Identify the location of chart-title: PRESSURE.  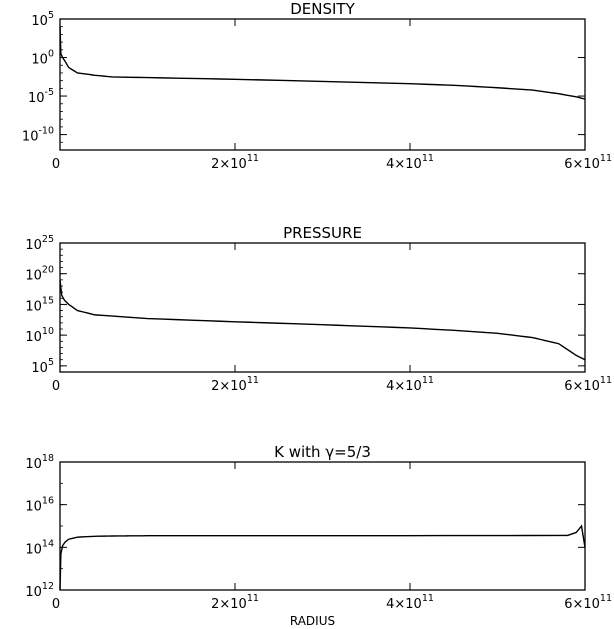
(322, 233).